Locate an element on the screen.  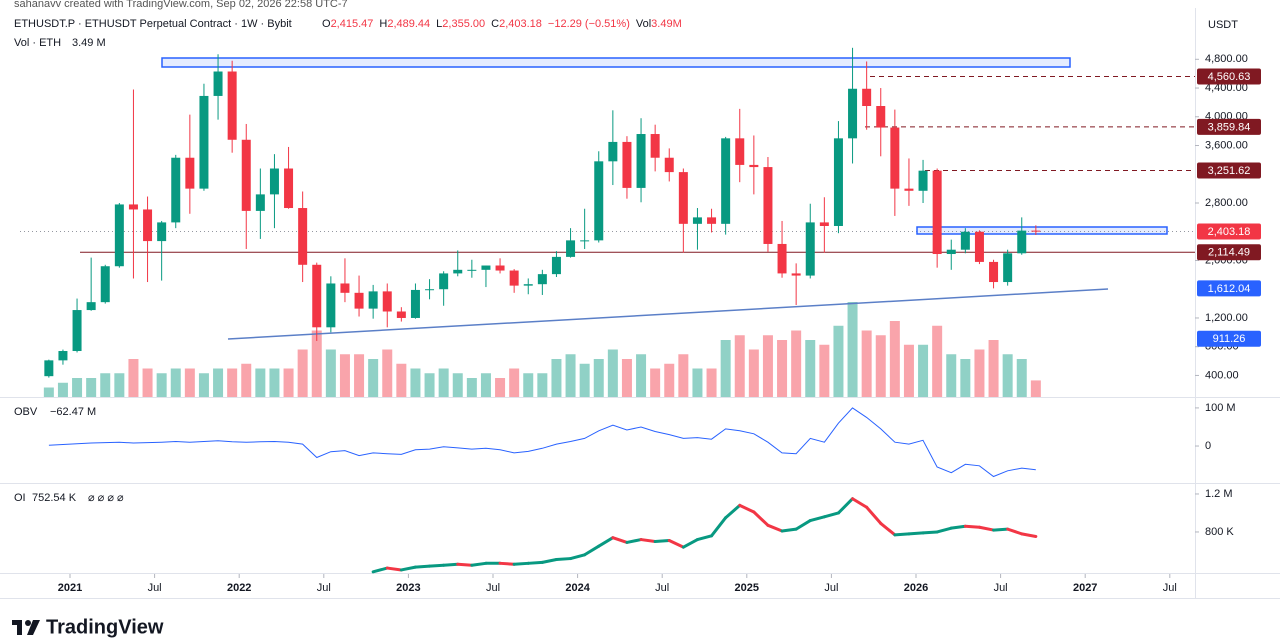
legend-value: 2,403.18 is located at coordinates (520, 24).